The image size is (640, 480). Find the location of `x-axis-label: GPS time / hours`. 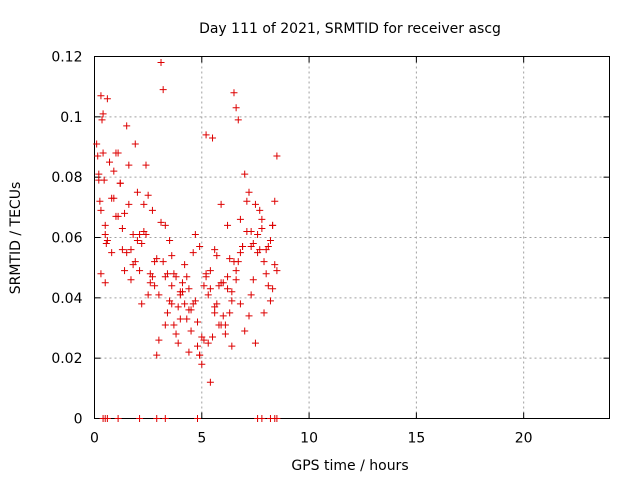

x-axis-label: GPS time / hours is located at coordinates (349, 466).